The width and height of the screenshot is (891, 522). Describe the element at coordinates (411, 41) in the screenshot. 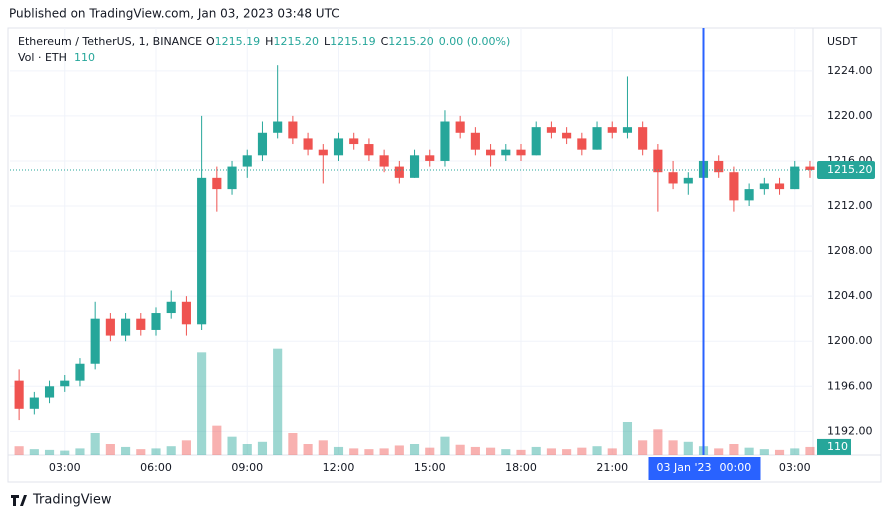

I see `legend-value: 1215.20` at that location.